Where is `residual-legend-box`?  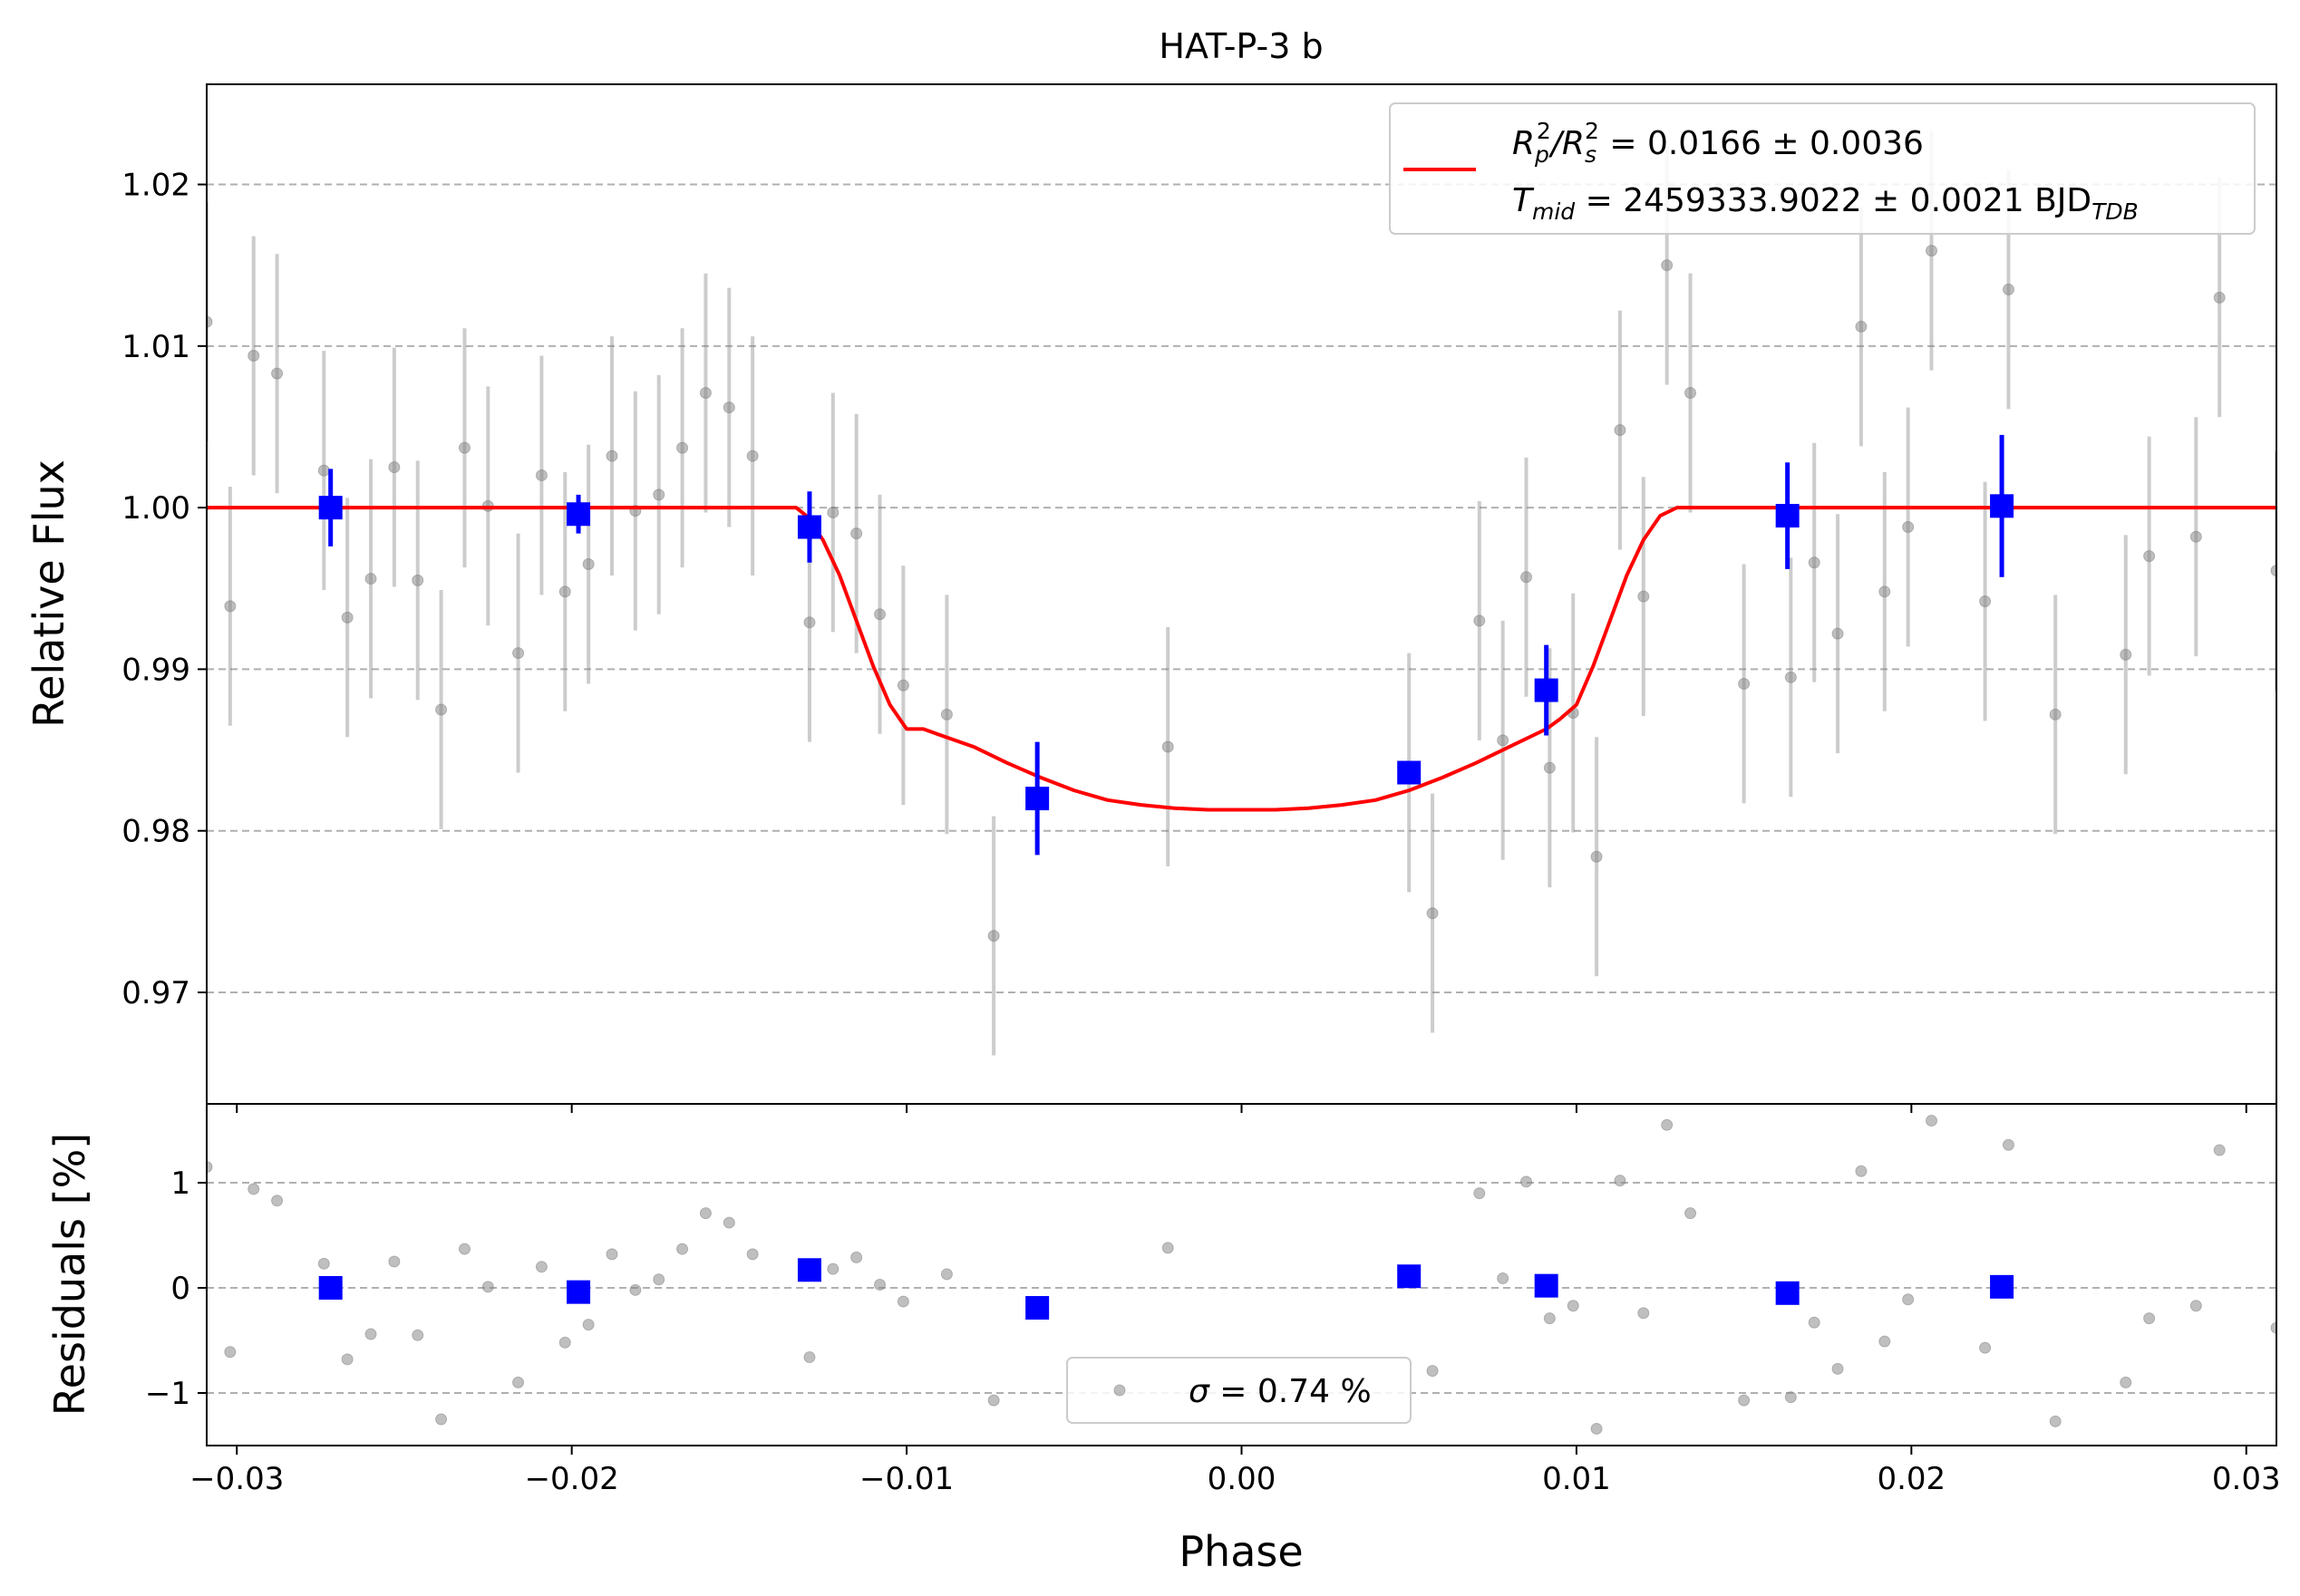 residual-legend-box is located at coordinates (1239, 1390).